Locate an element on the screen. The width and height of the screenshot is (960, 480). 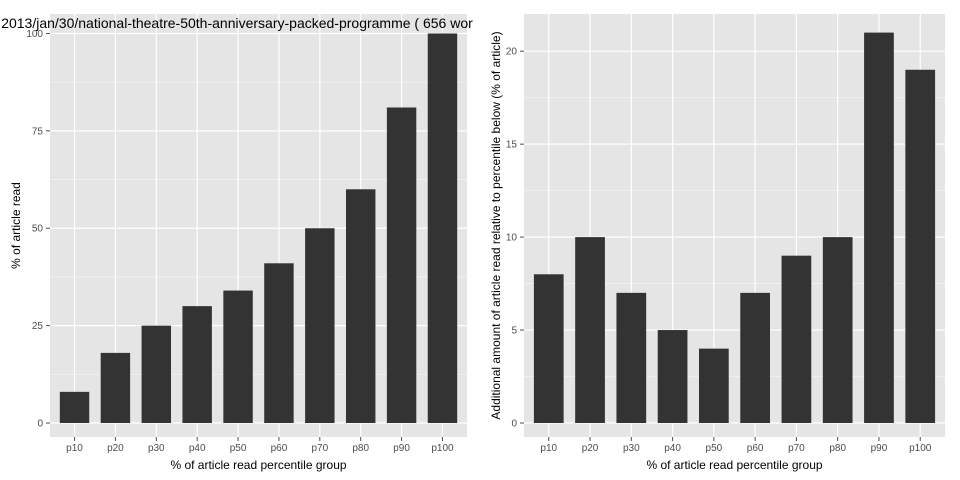
y-tick-label: 20 is located at coordinates (512, 52).